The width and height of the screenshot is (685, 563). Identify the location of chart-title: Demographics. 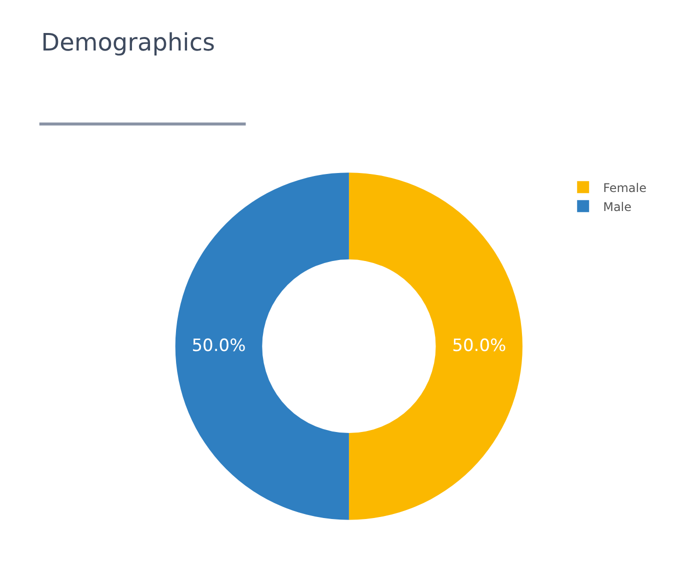
(128, 42).